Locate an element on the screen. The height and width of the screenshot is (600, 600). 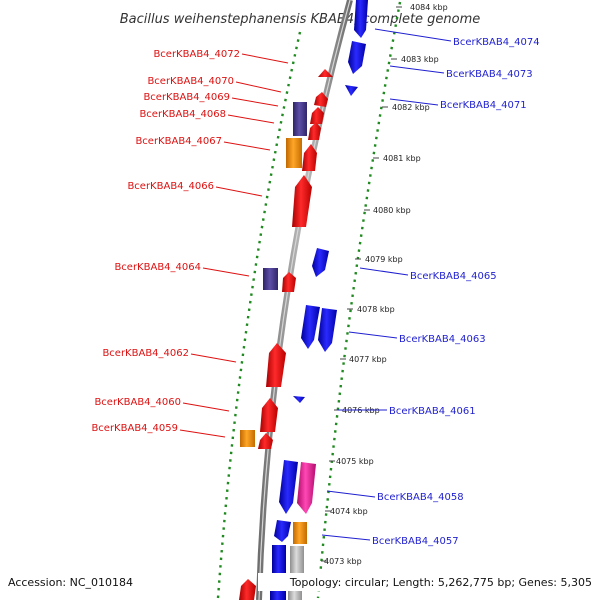
tick-label: 4083 kbp is located at coordinates (420, 59).